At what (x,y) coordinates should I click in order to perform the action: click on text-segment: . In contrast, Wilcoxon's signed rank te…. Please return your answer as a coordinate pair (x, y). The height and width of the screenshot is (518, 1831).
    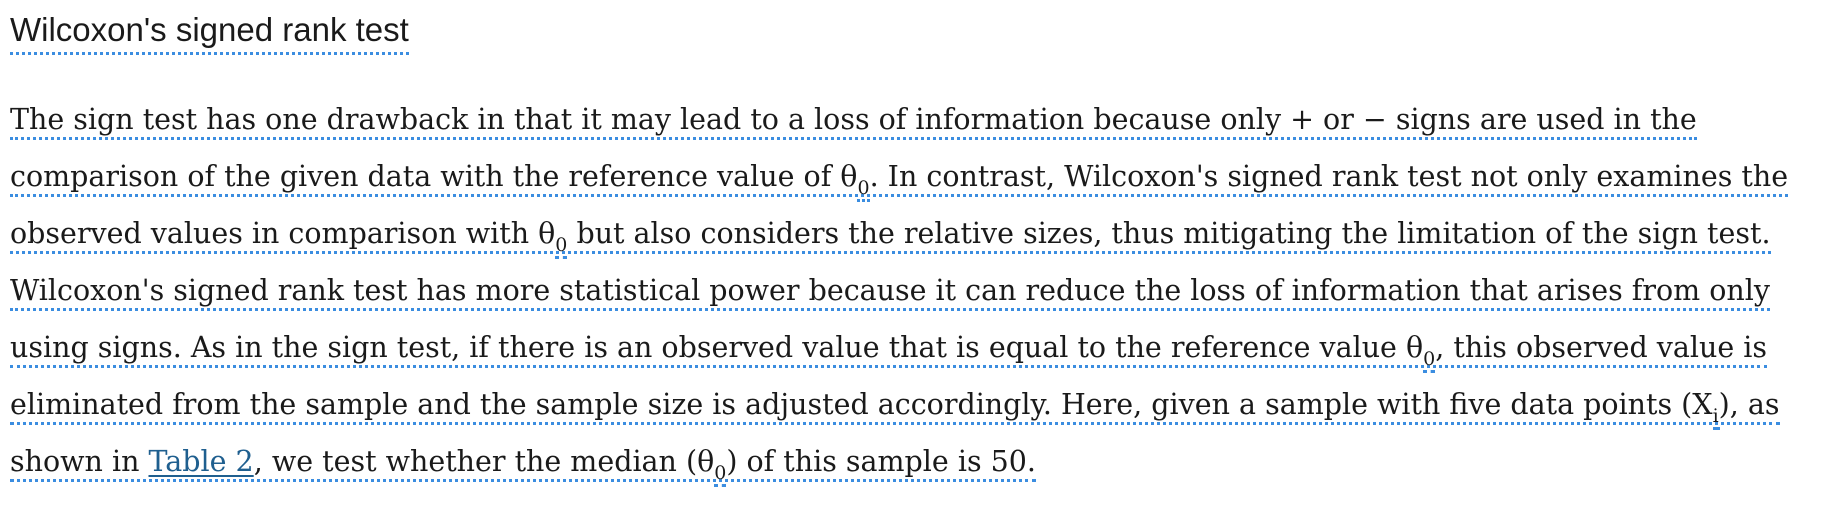
    Looking at the image, I should click on (1329, 176).